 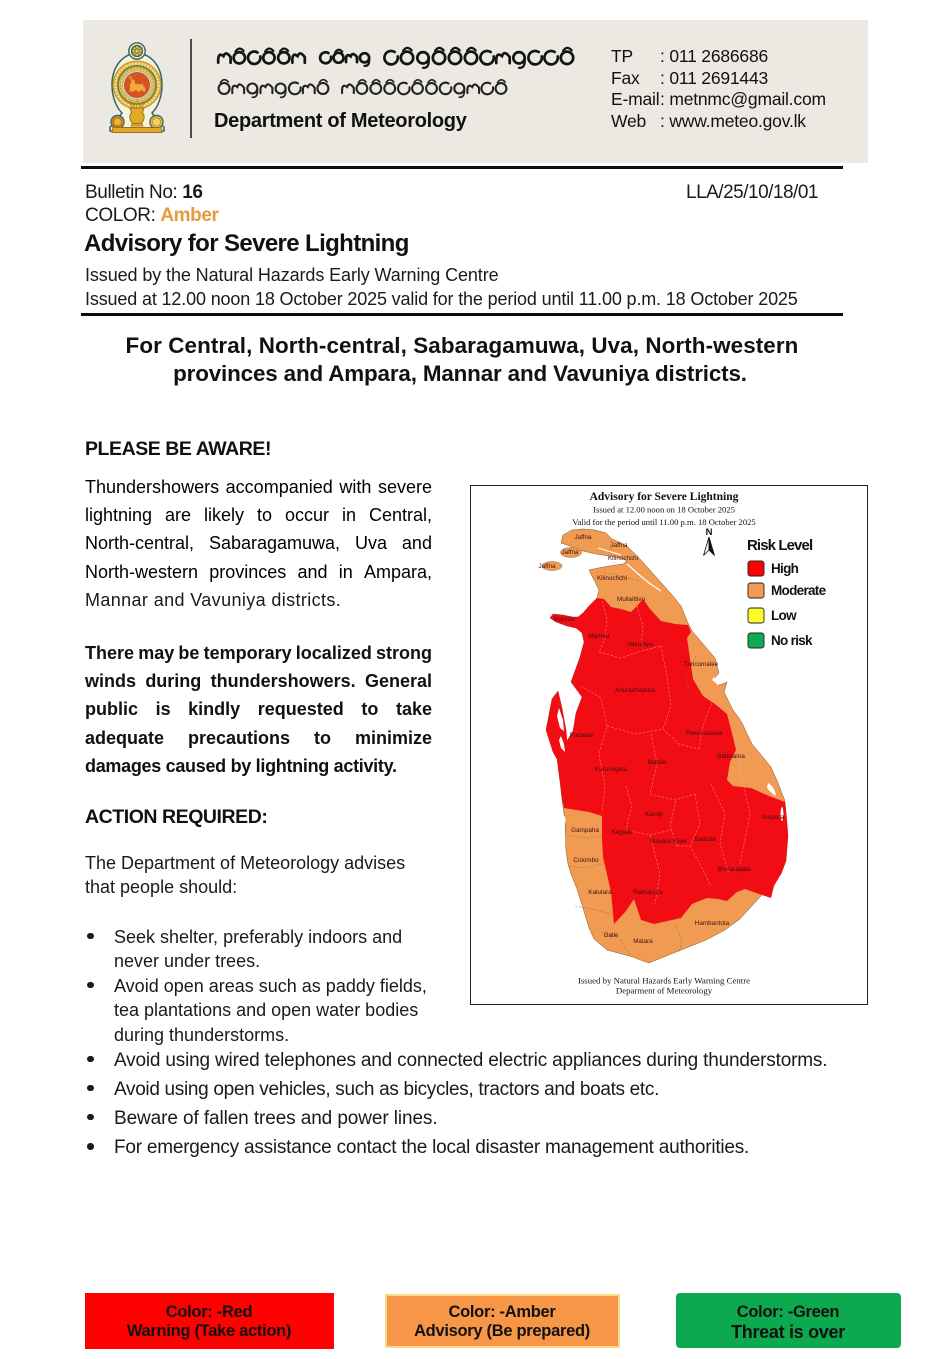 What do you see at coordinates (731, 756) in the screenshot?
I see `svg-text: Batticaloa` at bounding box center [731, 756].